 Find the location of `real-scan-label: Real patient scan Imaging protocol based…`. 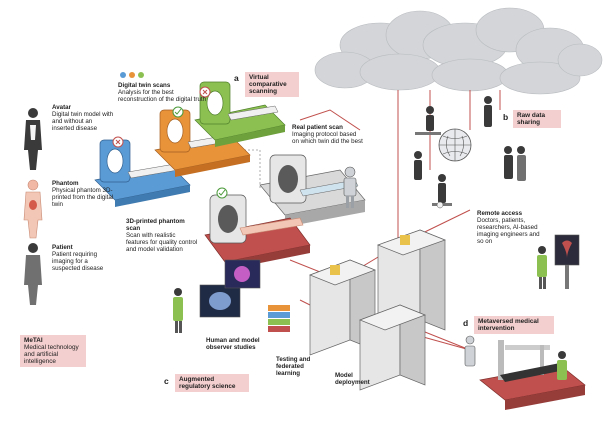

real-scan-label: Real patient scan Imaging protocol based… is located at coordinates (328, 134).